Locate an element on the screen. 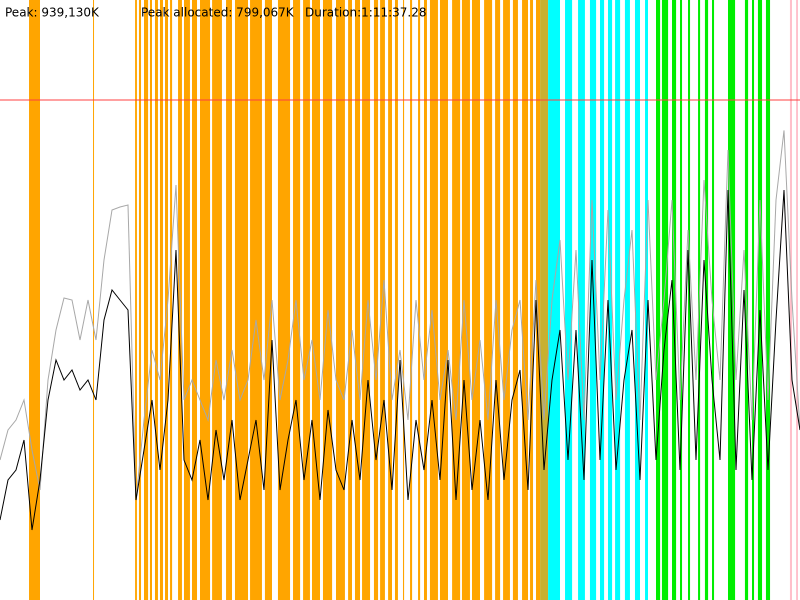 The width and height of the screenshot is (800, 600). peak-allocated-label: Peak allocated: 799,067K is located at coordinates (218, 13).